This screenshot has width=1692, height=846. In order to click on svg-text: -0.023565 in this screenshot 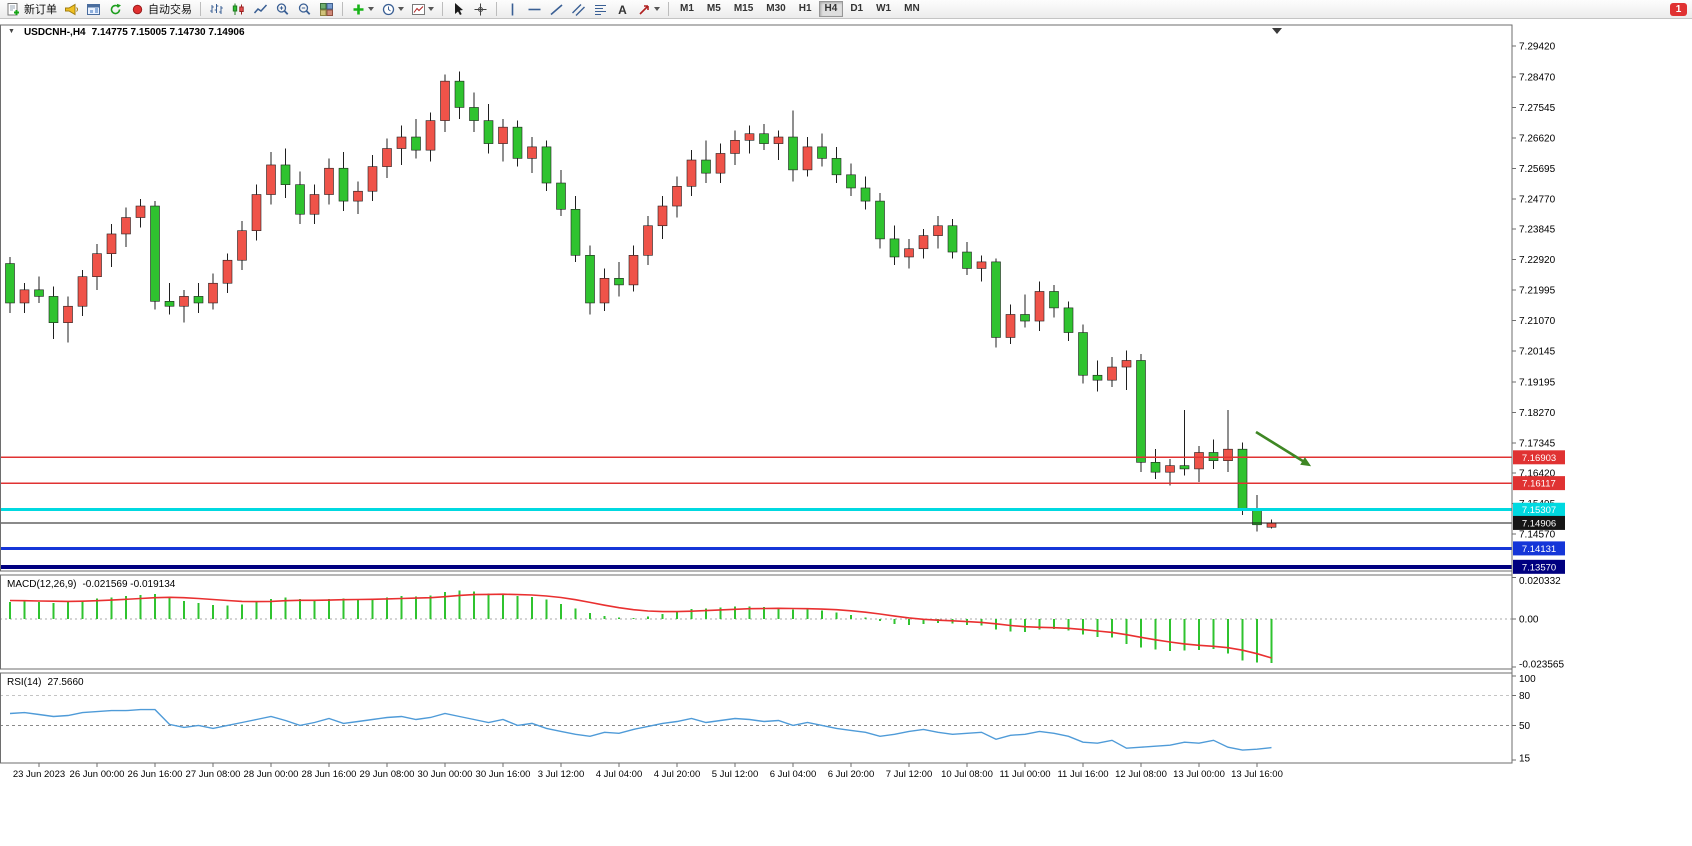, I will do `click(1541, 665)`.